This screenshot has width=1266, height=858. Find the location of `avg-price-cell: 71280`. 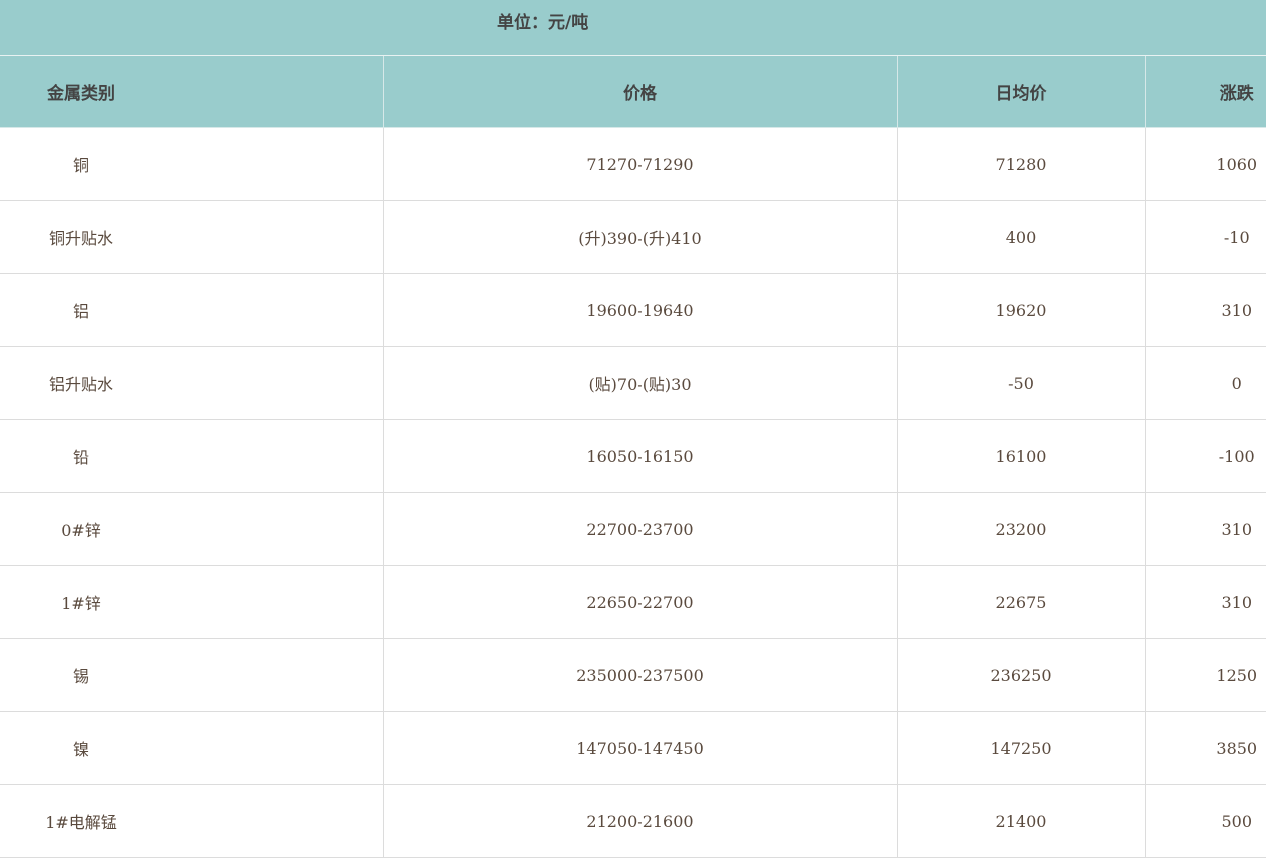

avg-price-cell: 71280 is located at coordinates (1021, 164).